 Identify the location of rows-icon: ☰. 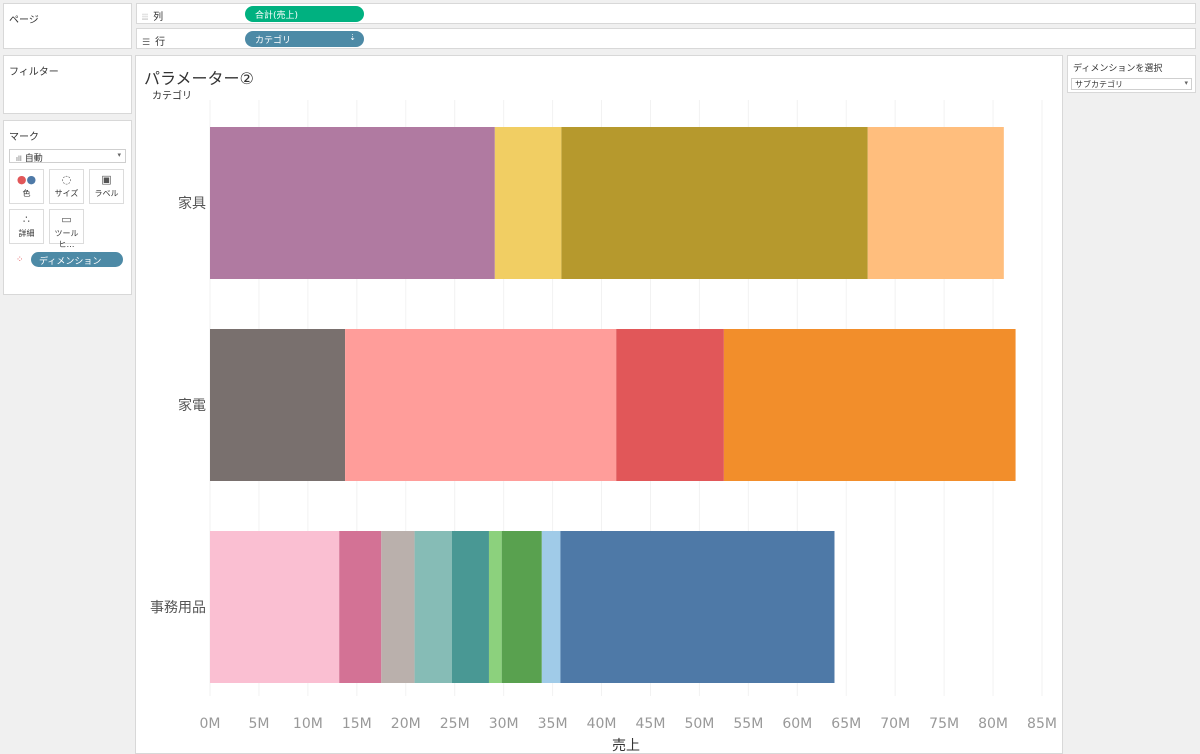
(146, 43).